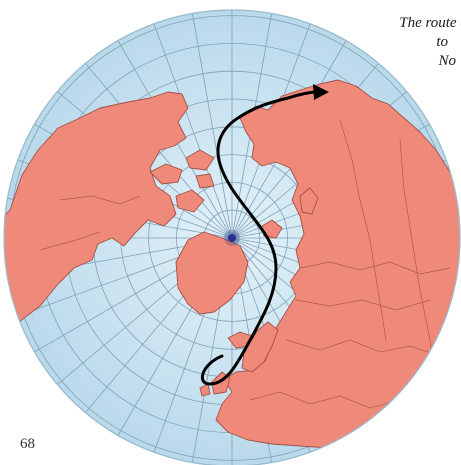 The height and width of the screenshot is (465, 461). I want to click on scandinavia, so click(260, 347).